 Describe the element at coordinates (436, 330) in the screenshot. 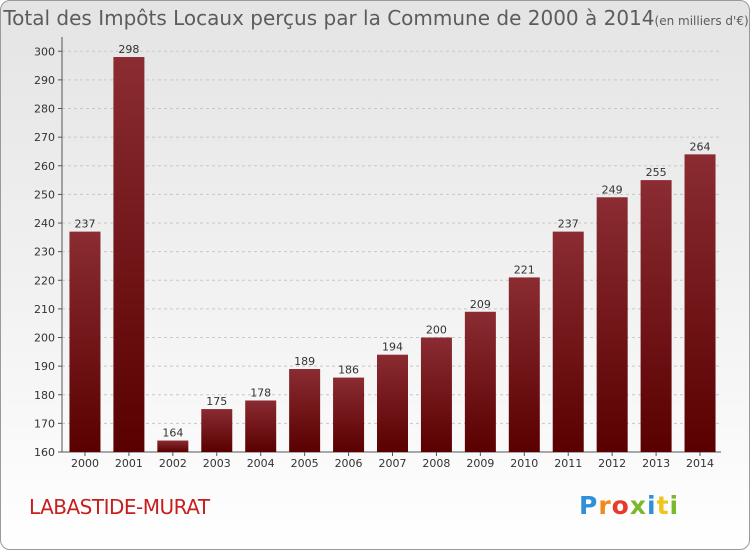

I see `data-label: 200` at that location.